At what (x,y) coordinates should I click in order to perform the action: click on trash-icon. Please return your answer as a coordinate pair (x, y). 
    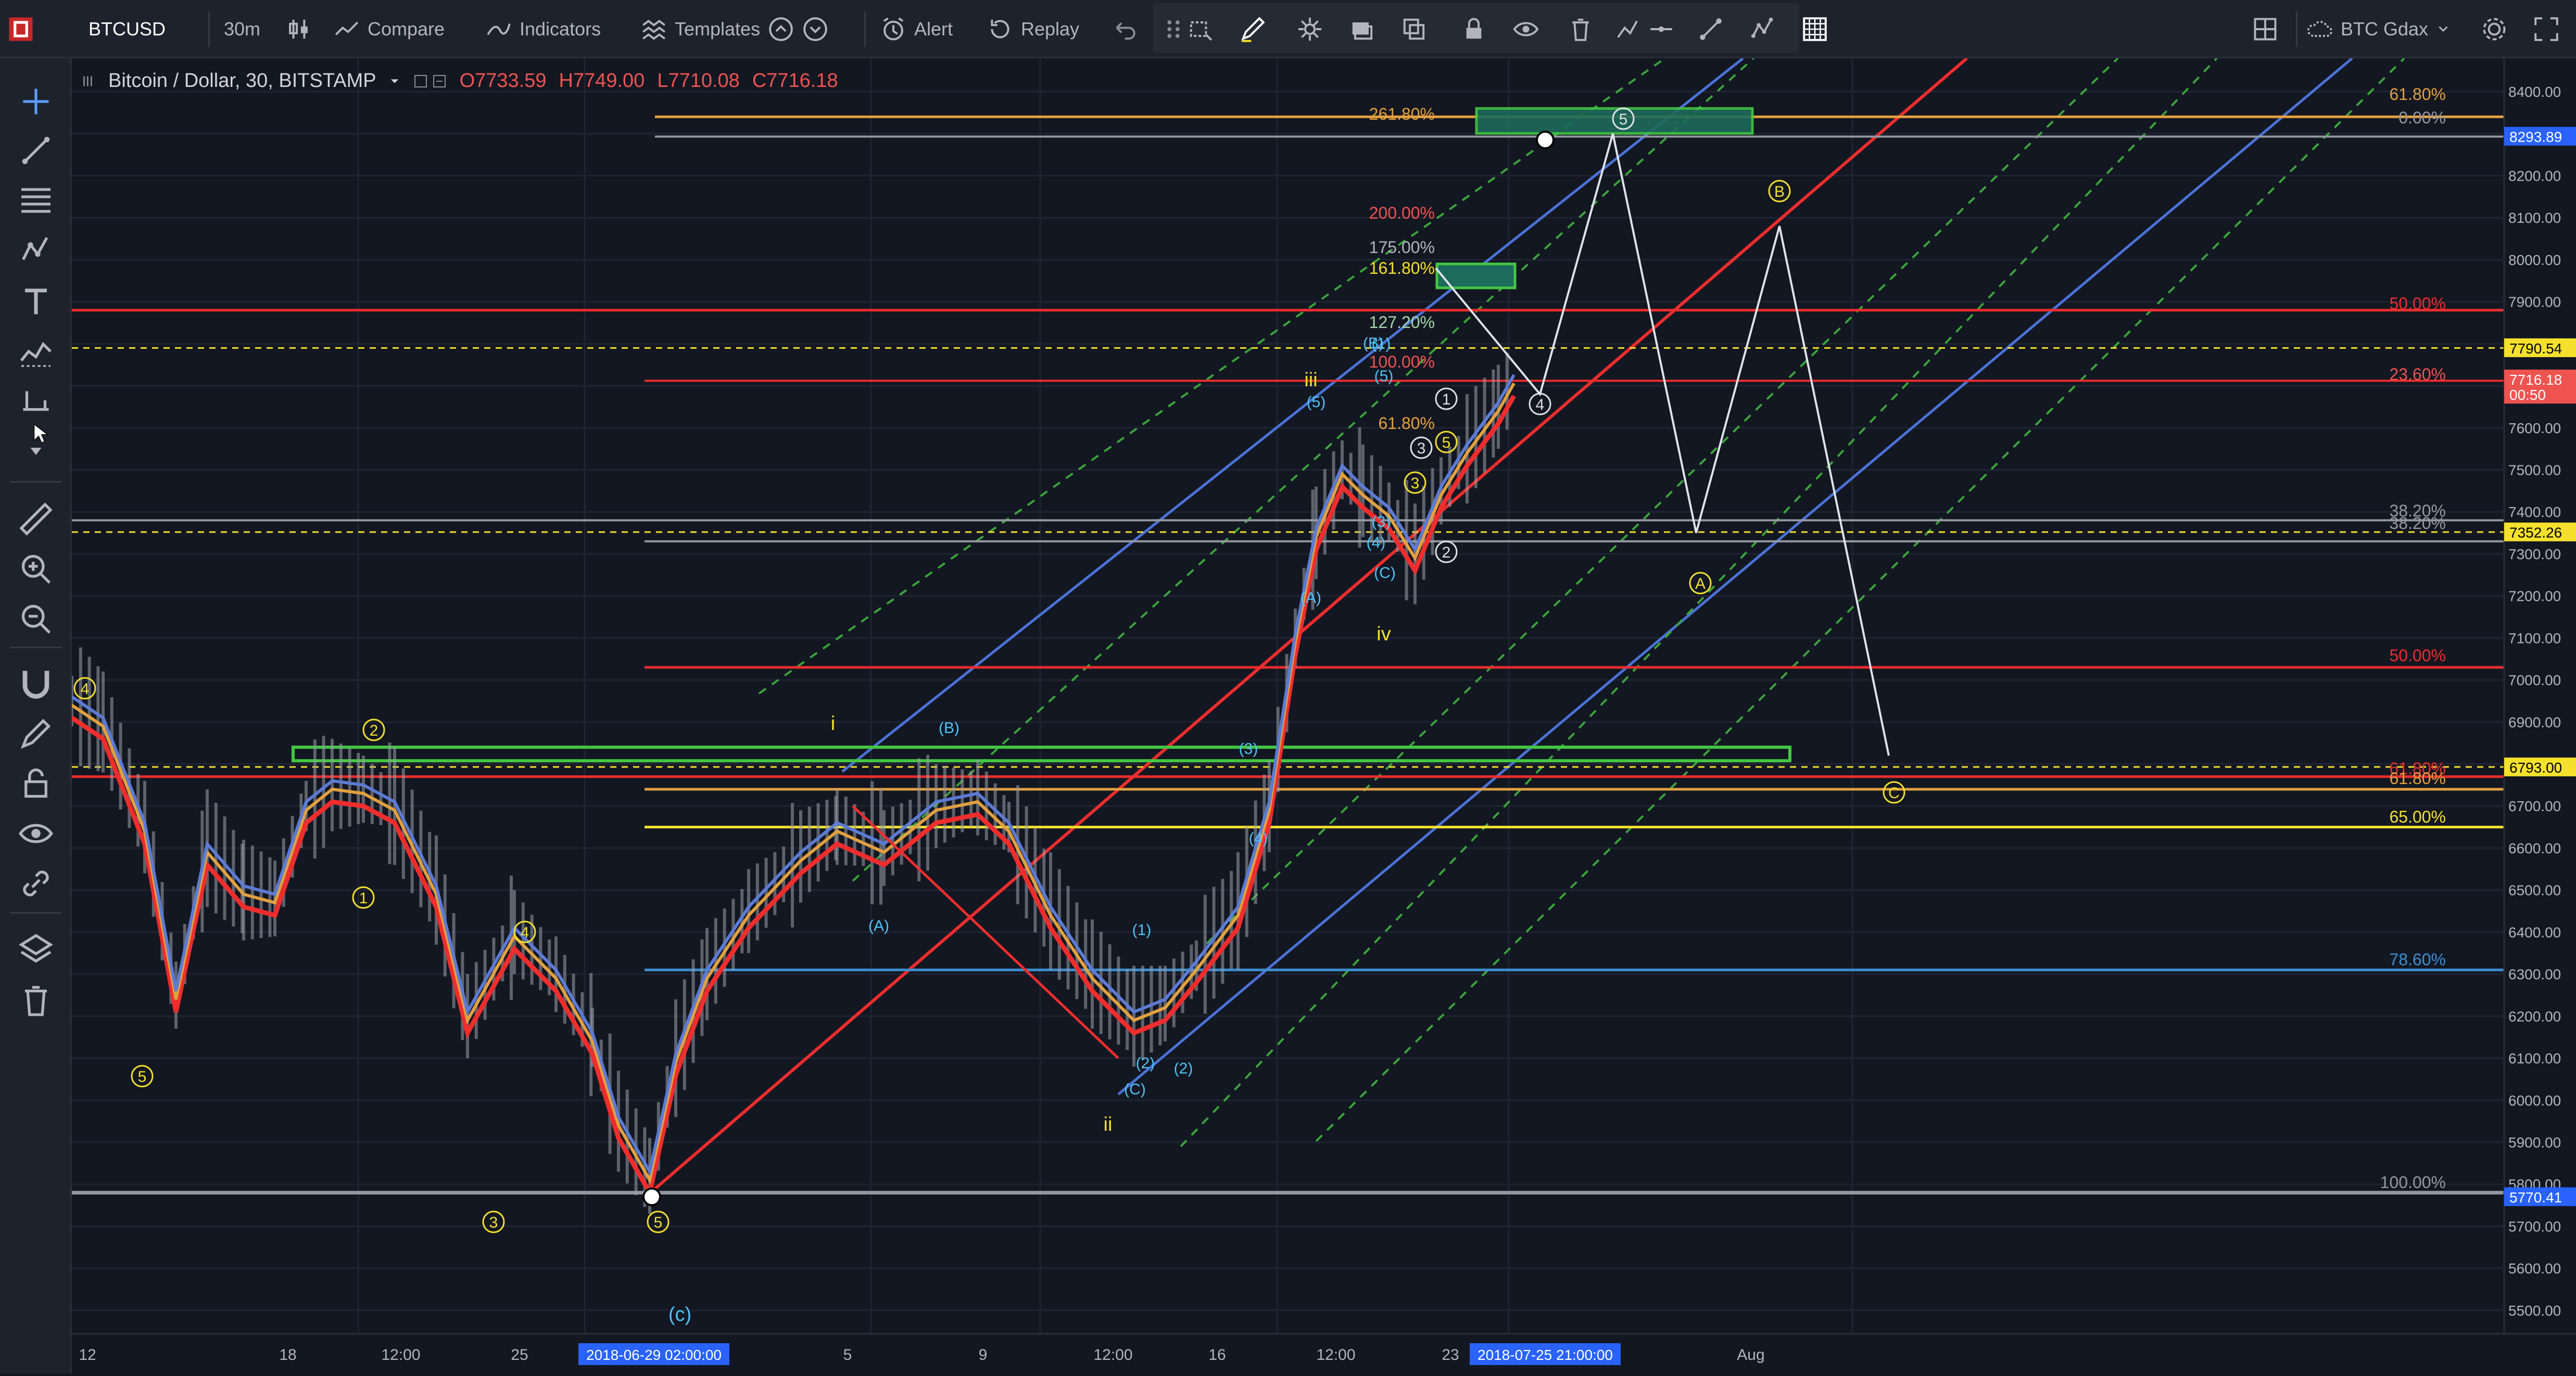
    Looking at the image, I should click on (1580, 29).